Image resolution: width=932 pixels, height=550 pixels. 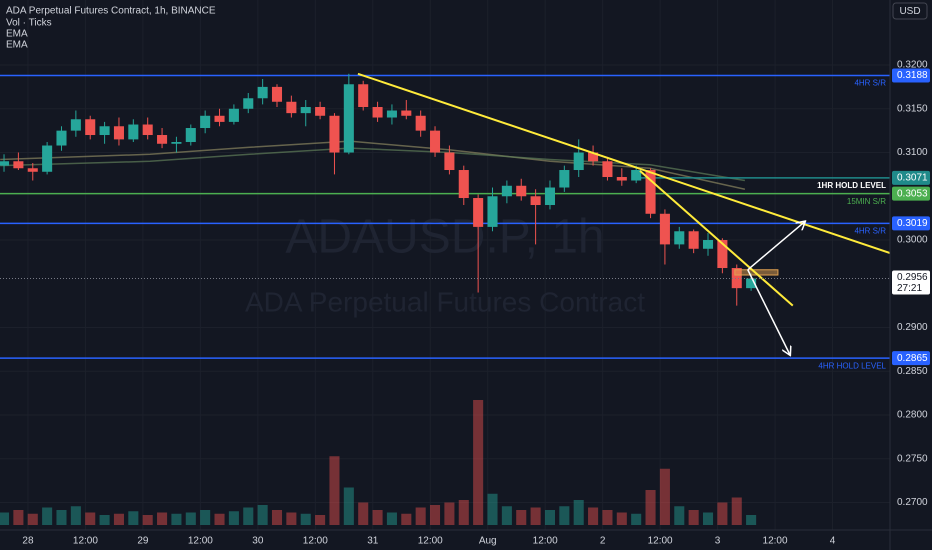 I want to click on level-value: 0.3019, so click(x=912, y=223).